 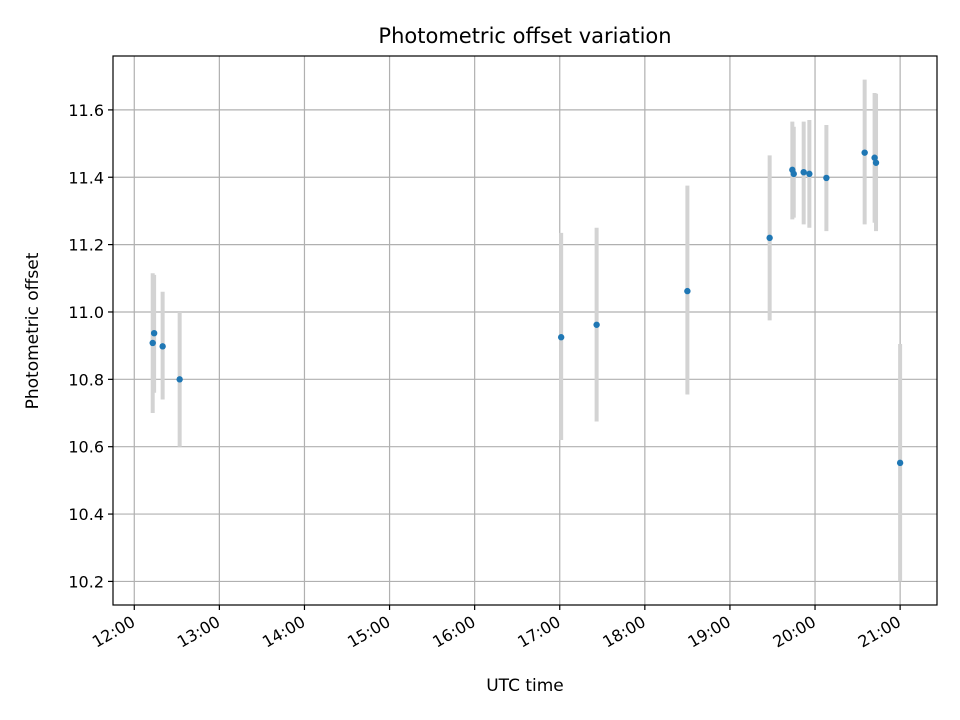 What do you see at coordinates (86, 312) in the screenshot?
I see `y-tick-label: 11.0` at bounding box center [86, 312].